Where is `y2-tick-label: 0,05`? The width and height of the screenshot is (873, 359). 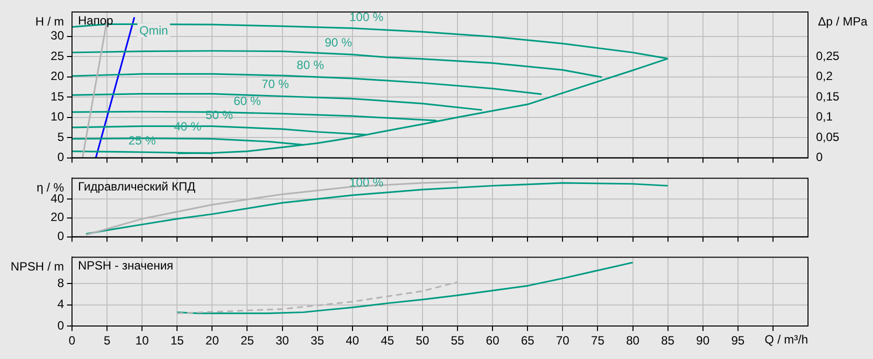
y2-tick-label: 0,05 is located at coordinates (828, 137).